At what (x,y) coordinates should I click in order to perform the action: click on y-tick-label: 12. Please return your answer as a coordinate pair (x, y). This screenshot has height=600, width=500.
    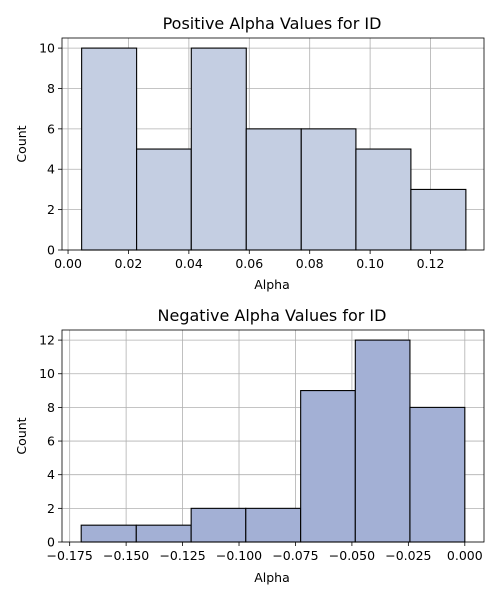
    Looking at the image, I should click on (47, 340).